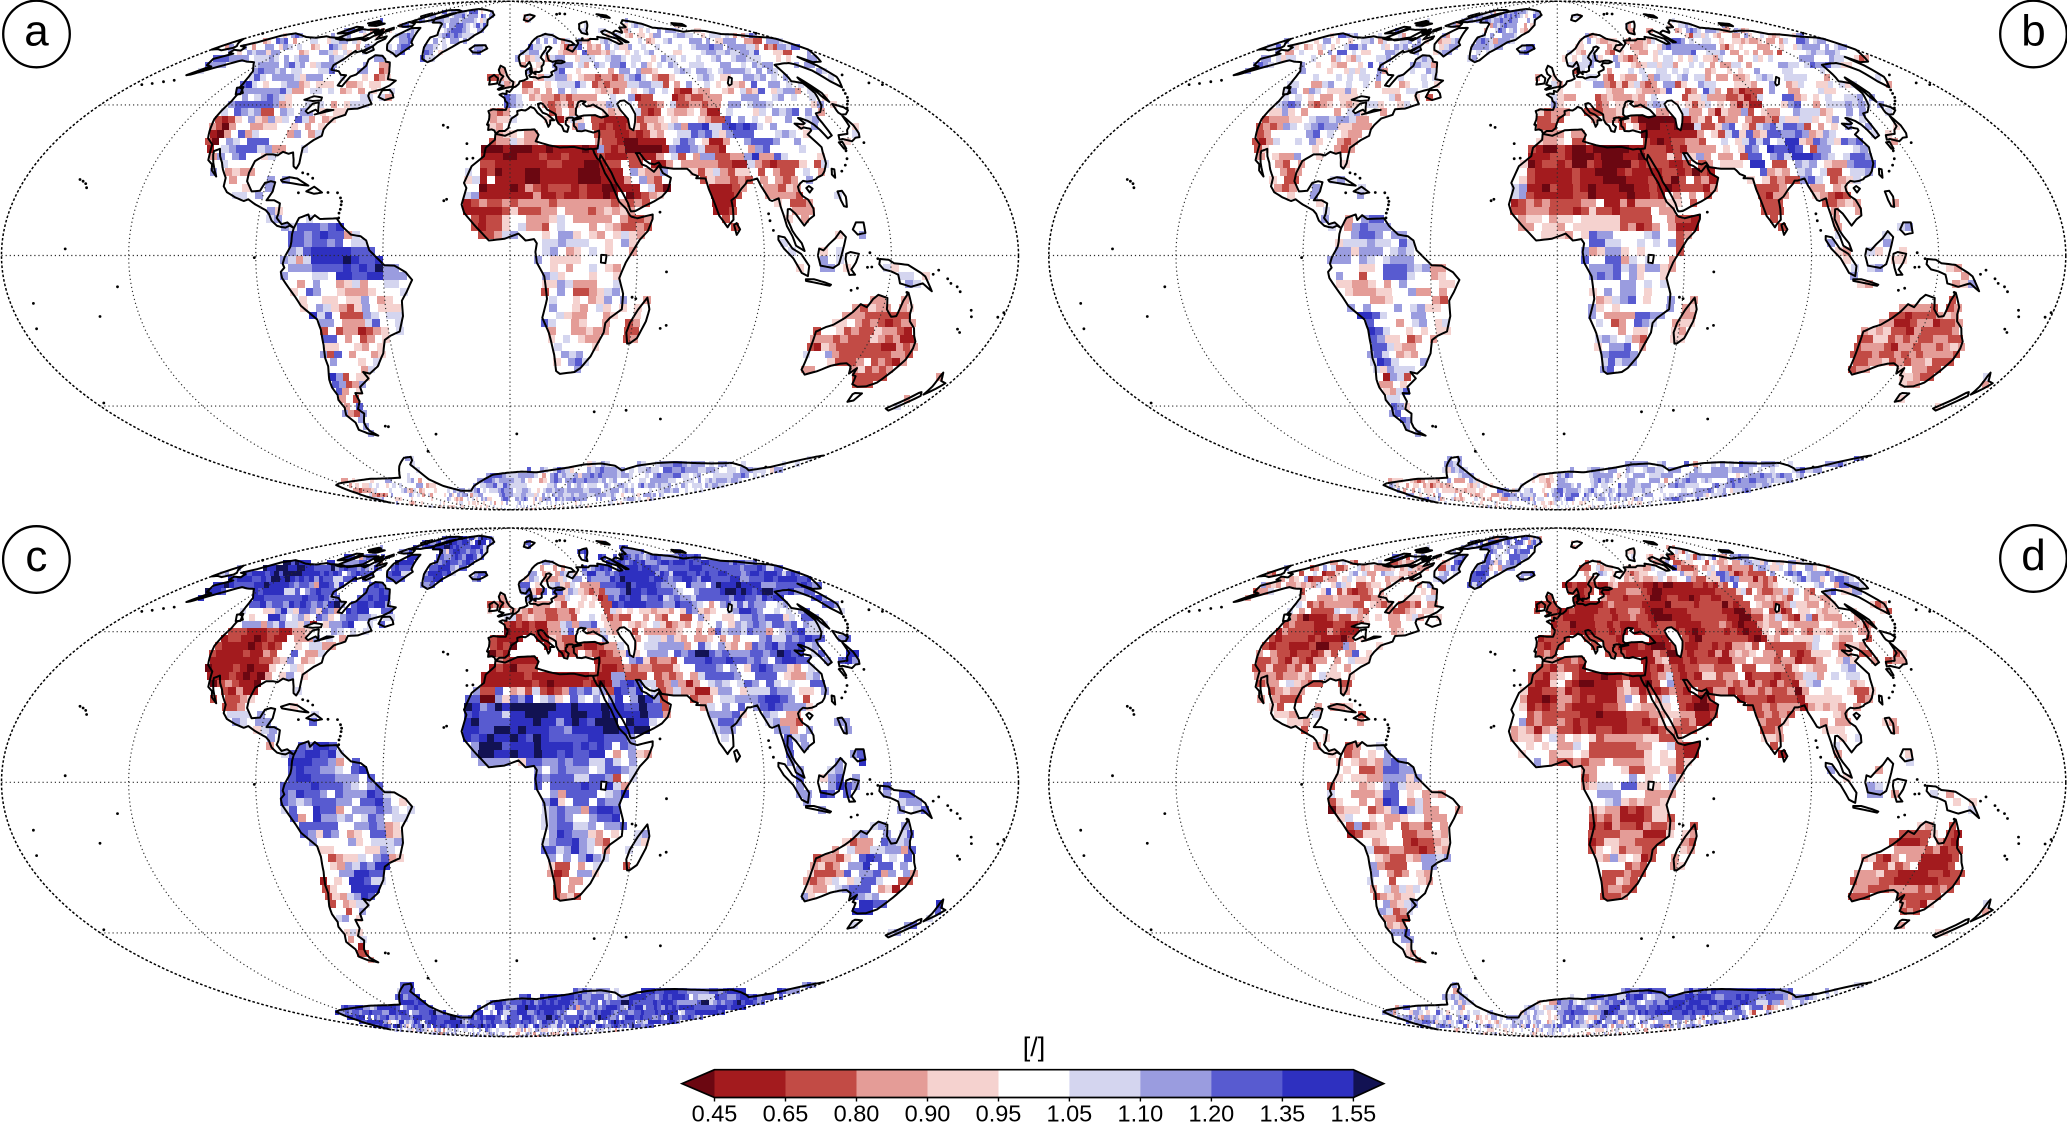 This screenshot has height=1122, width=2067. Describe the element at coordinates (999, 1111) in the screenshot. I see `svg-text: 0.95` at that location.